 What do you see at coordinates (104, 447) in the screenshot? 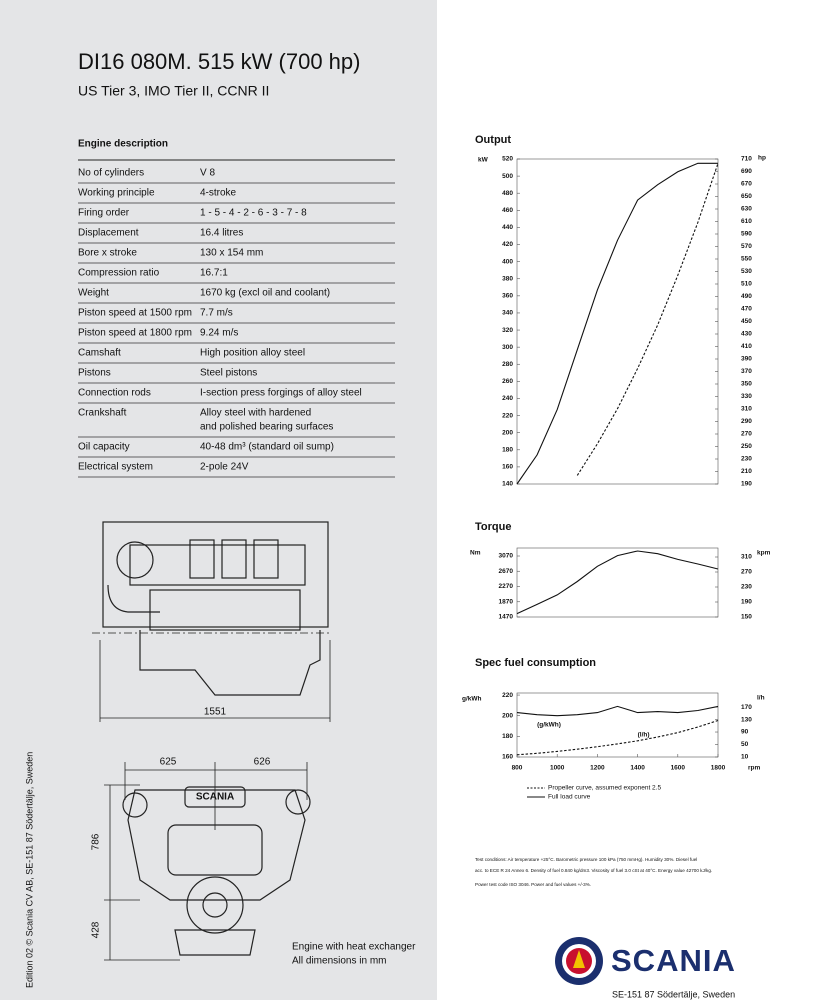
I see `row-label: Oil capacity` at bounding box center [104, 447].